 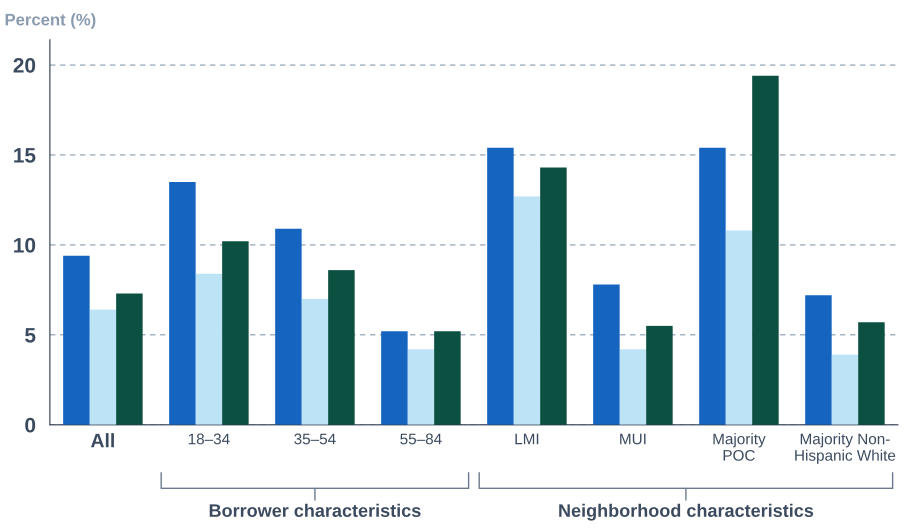 I want to click on y-tick-label: 5, so click(x=30, y=335).